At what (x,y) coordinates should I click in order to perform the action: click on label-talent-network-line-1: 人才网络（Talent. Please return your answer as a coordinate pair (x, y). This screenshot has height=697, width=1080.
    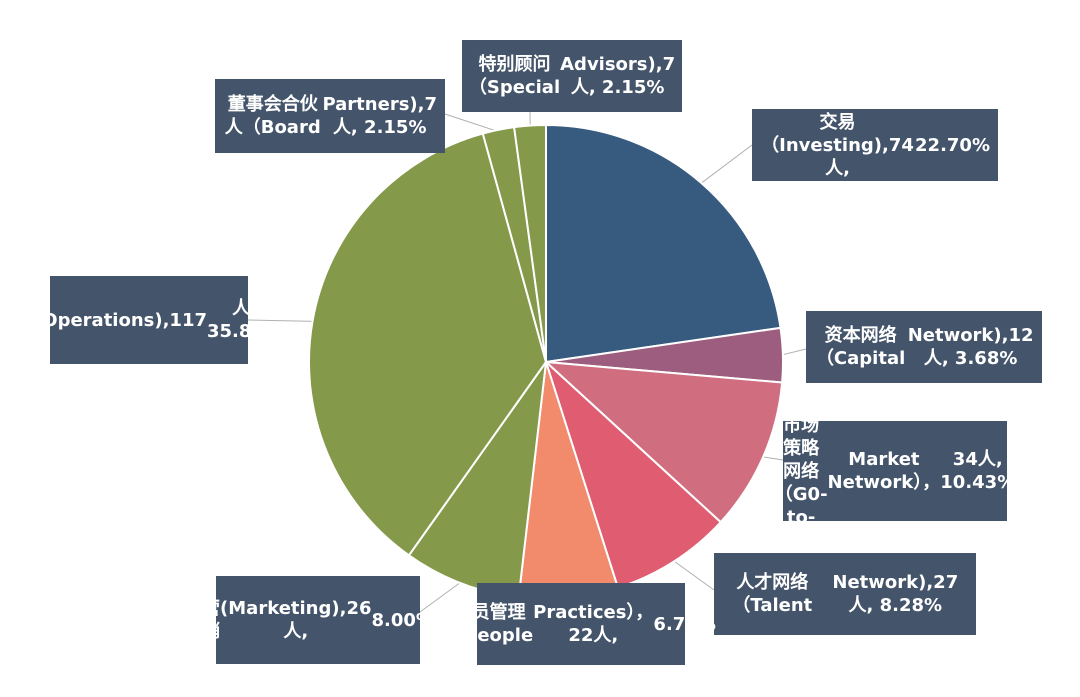
    Looking at the image, I should click on (772, 594).